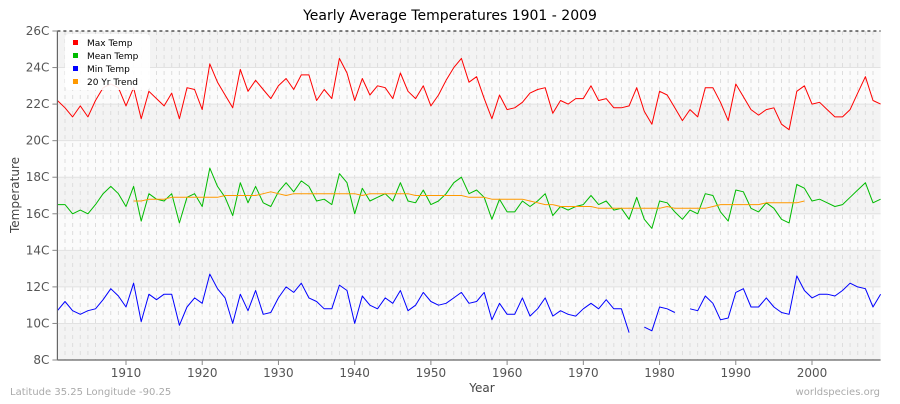  What do you see at coordinates (38, 31) in the screenshot?
I see `y-tick-label: 26C` at bounding box center [38, 31].